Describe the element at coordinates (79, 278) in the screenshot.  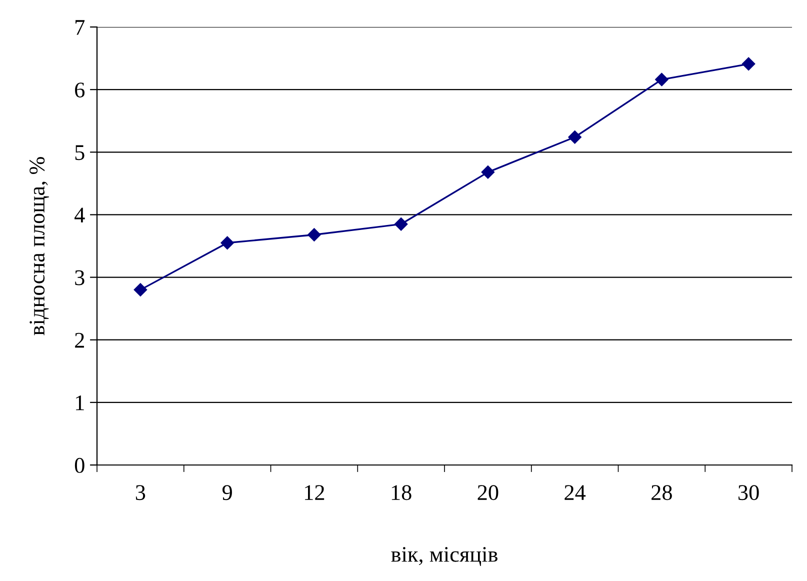
I see `y-tick-label: 3` at that location.